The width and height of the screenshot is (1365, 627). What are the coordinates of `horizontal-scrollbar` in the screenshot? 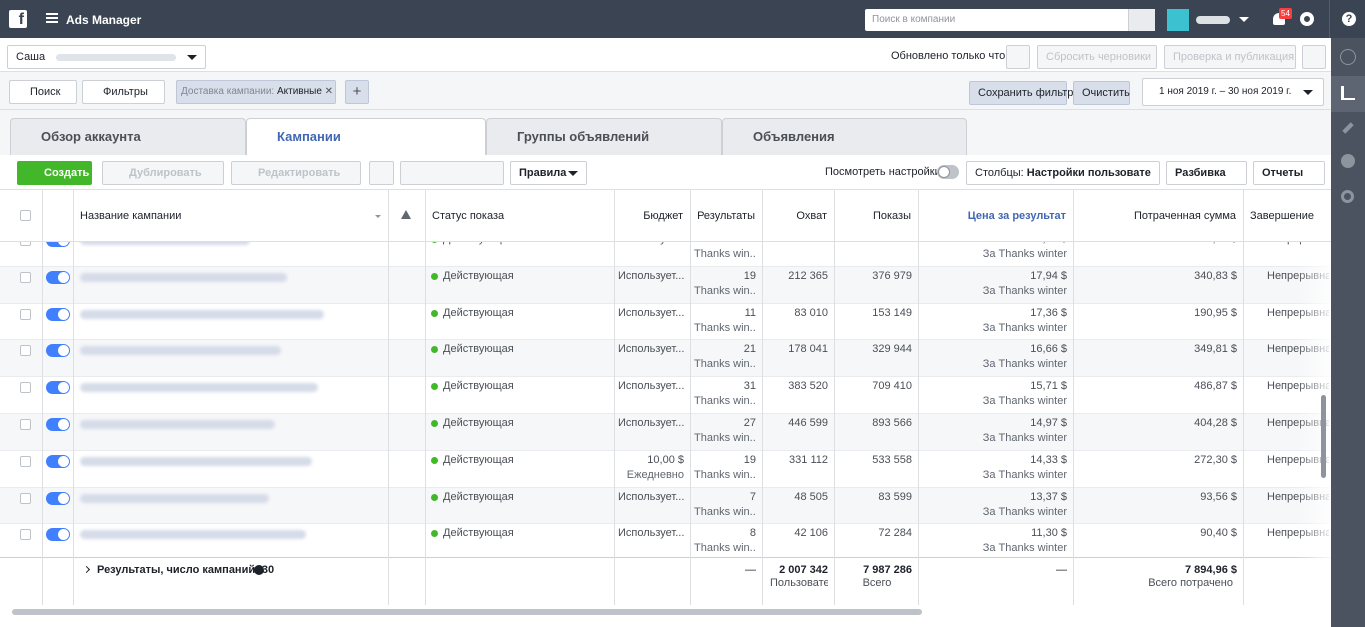 It's located at (467, 612).